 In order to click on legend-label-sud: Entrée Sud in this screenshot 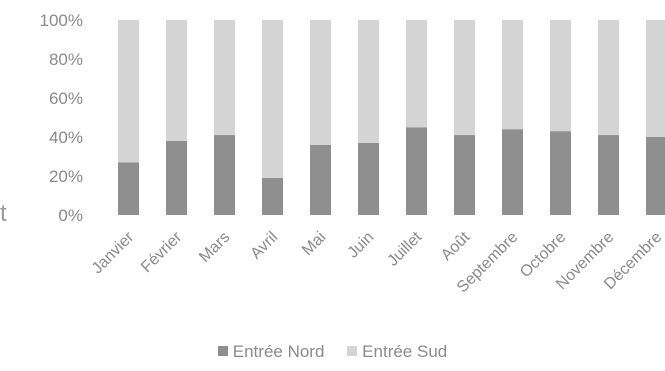, I will do `click(405, 351)`.